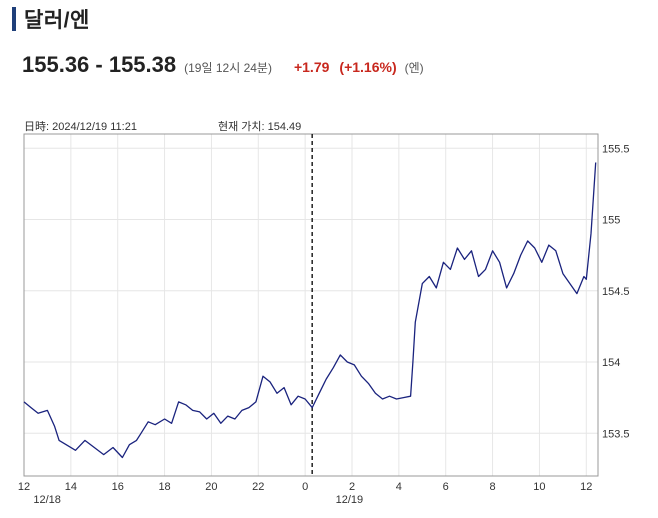 The height and width of the screenshot is (518, 658). I want to click on quote-unit: (엔), so click(414, 68).